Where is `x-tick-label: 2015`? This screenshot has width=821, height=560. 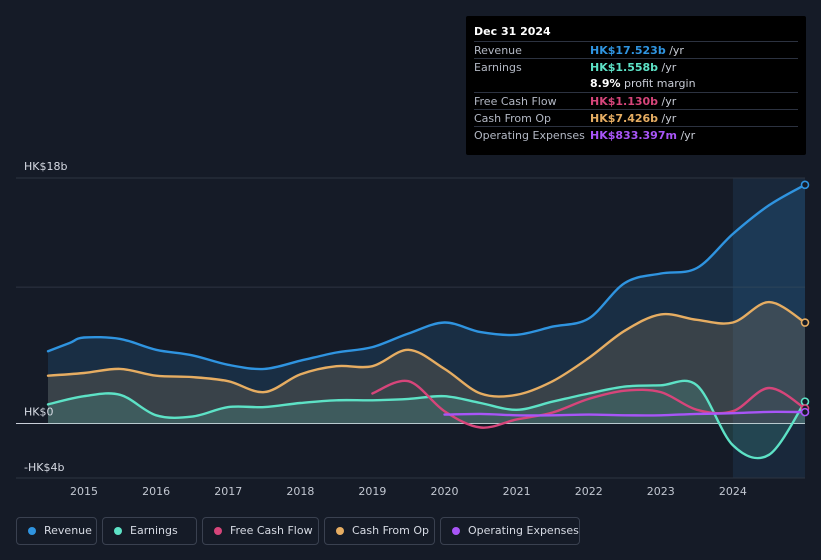 x-tick-label: 2015 is located at coordinates (84, 491).